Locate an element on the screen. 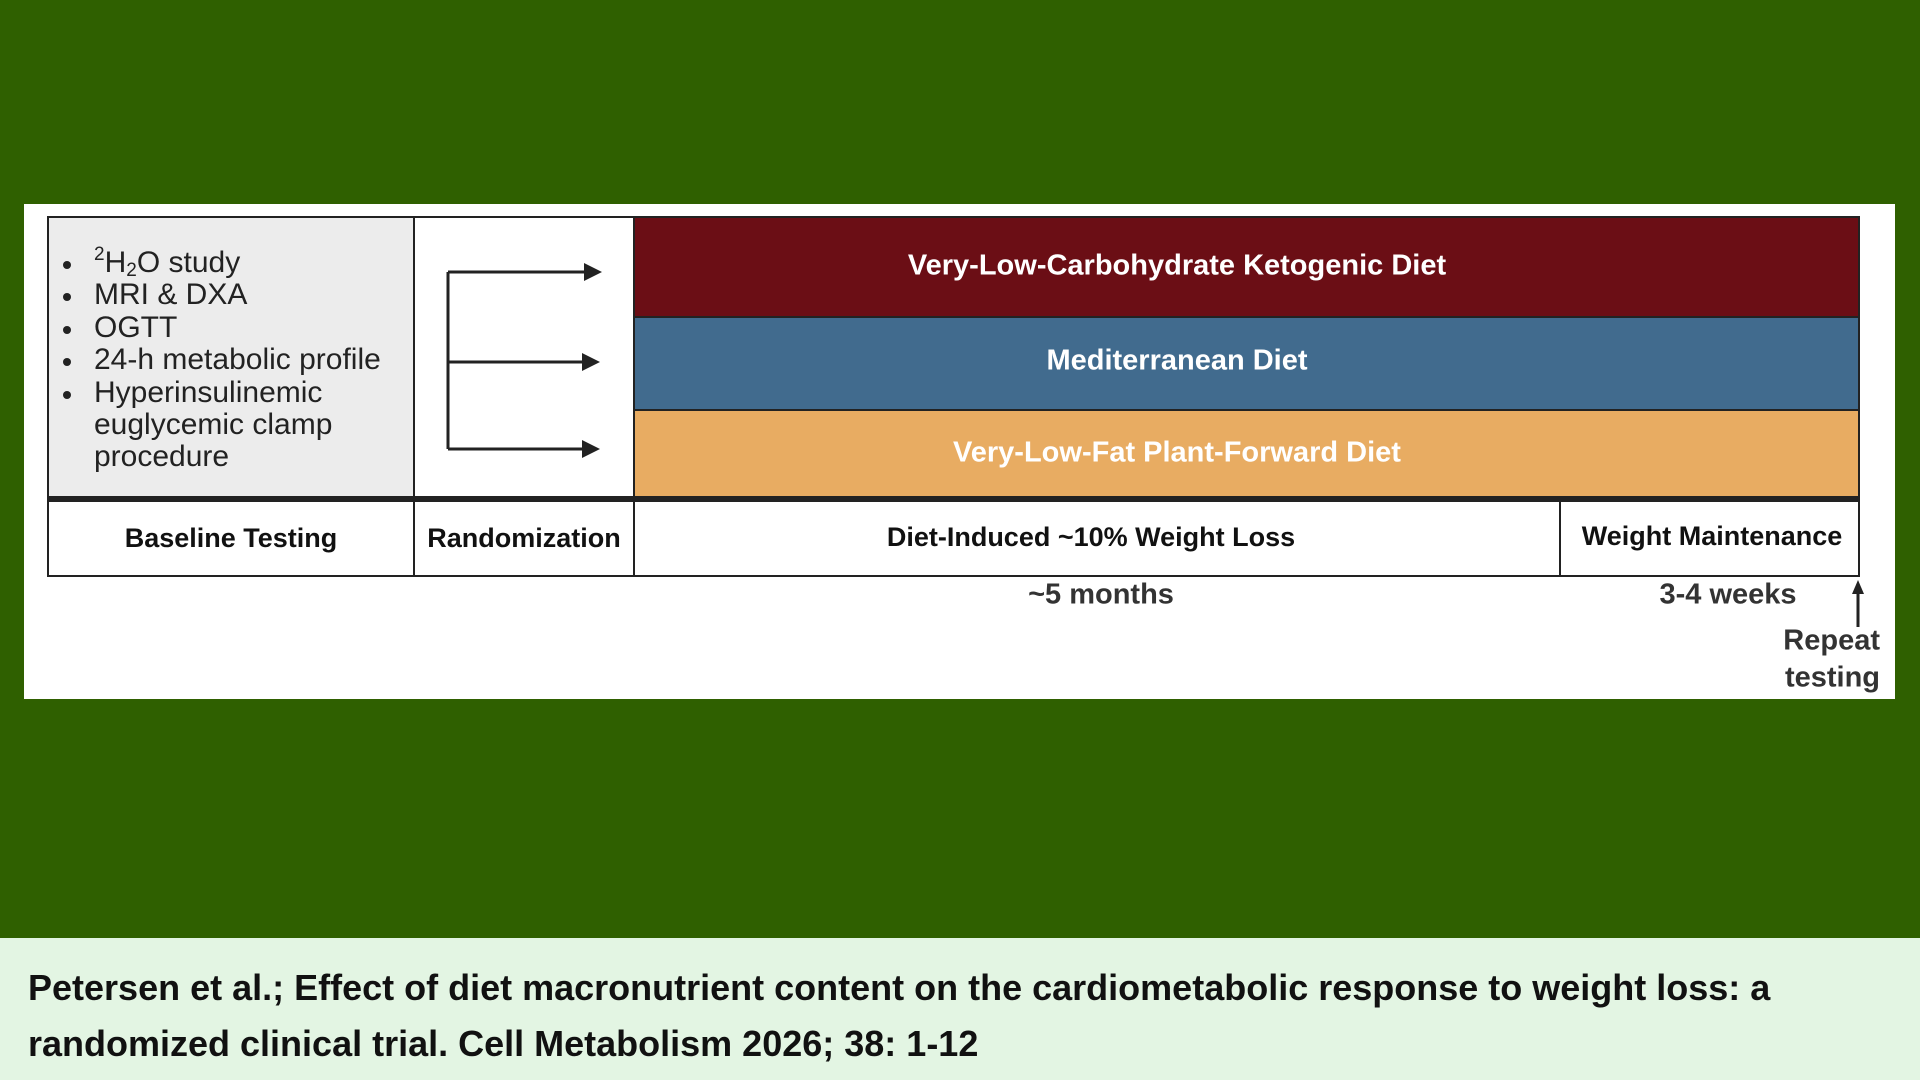 This screenshot has width=1920, height=1080. baseline-item: OGTT is located at coordinates (135, 327).